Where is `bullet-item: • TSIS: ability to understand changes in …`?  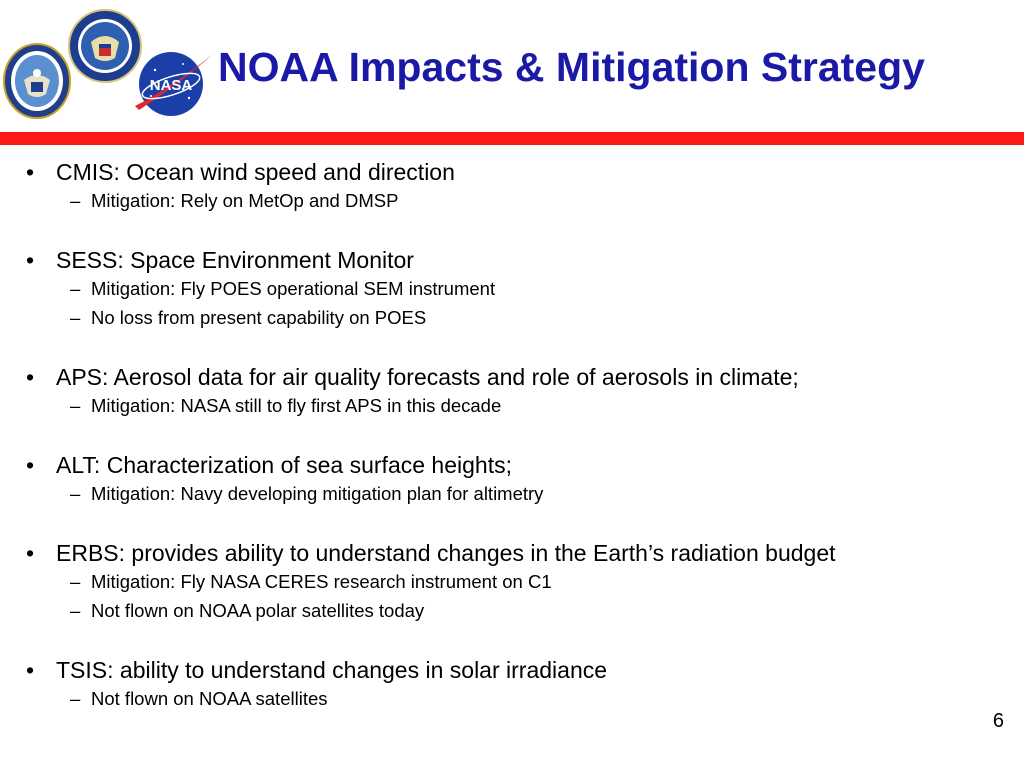
bullet-item: • TSIS: ability to understand changes in … is located at coordinates (521, 670).